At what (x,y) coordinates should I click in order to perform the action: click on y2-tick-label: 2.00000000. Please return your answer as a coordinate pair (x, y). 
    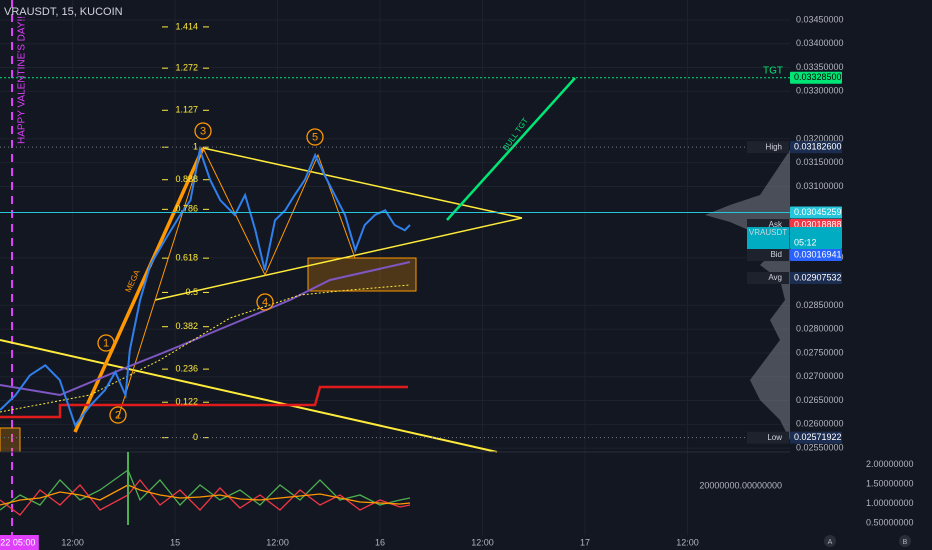
    Looking at the image, I should click on (890, 464).